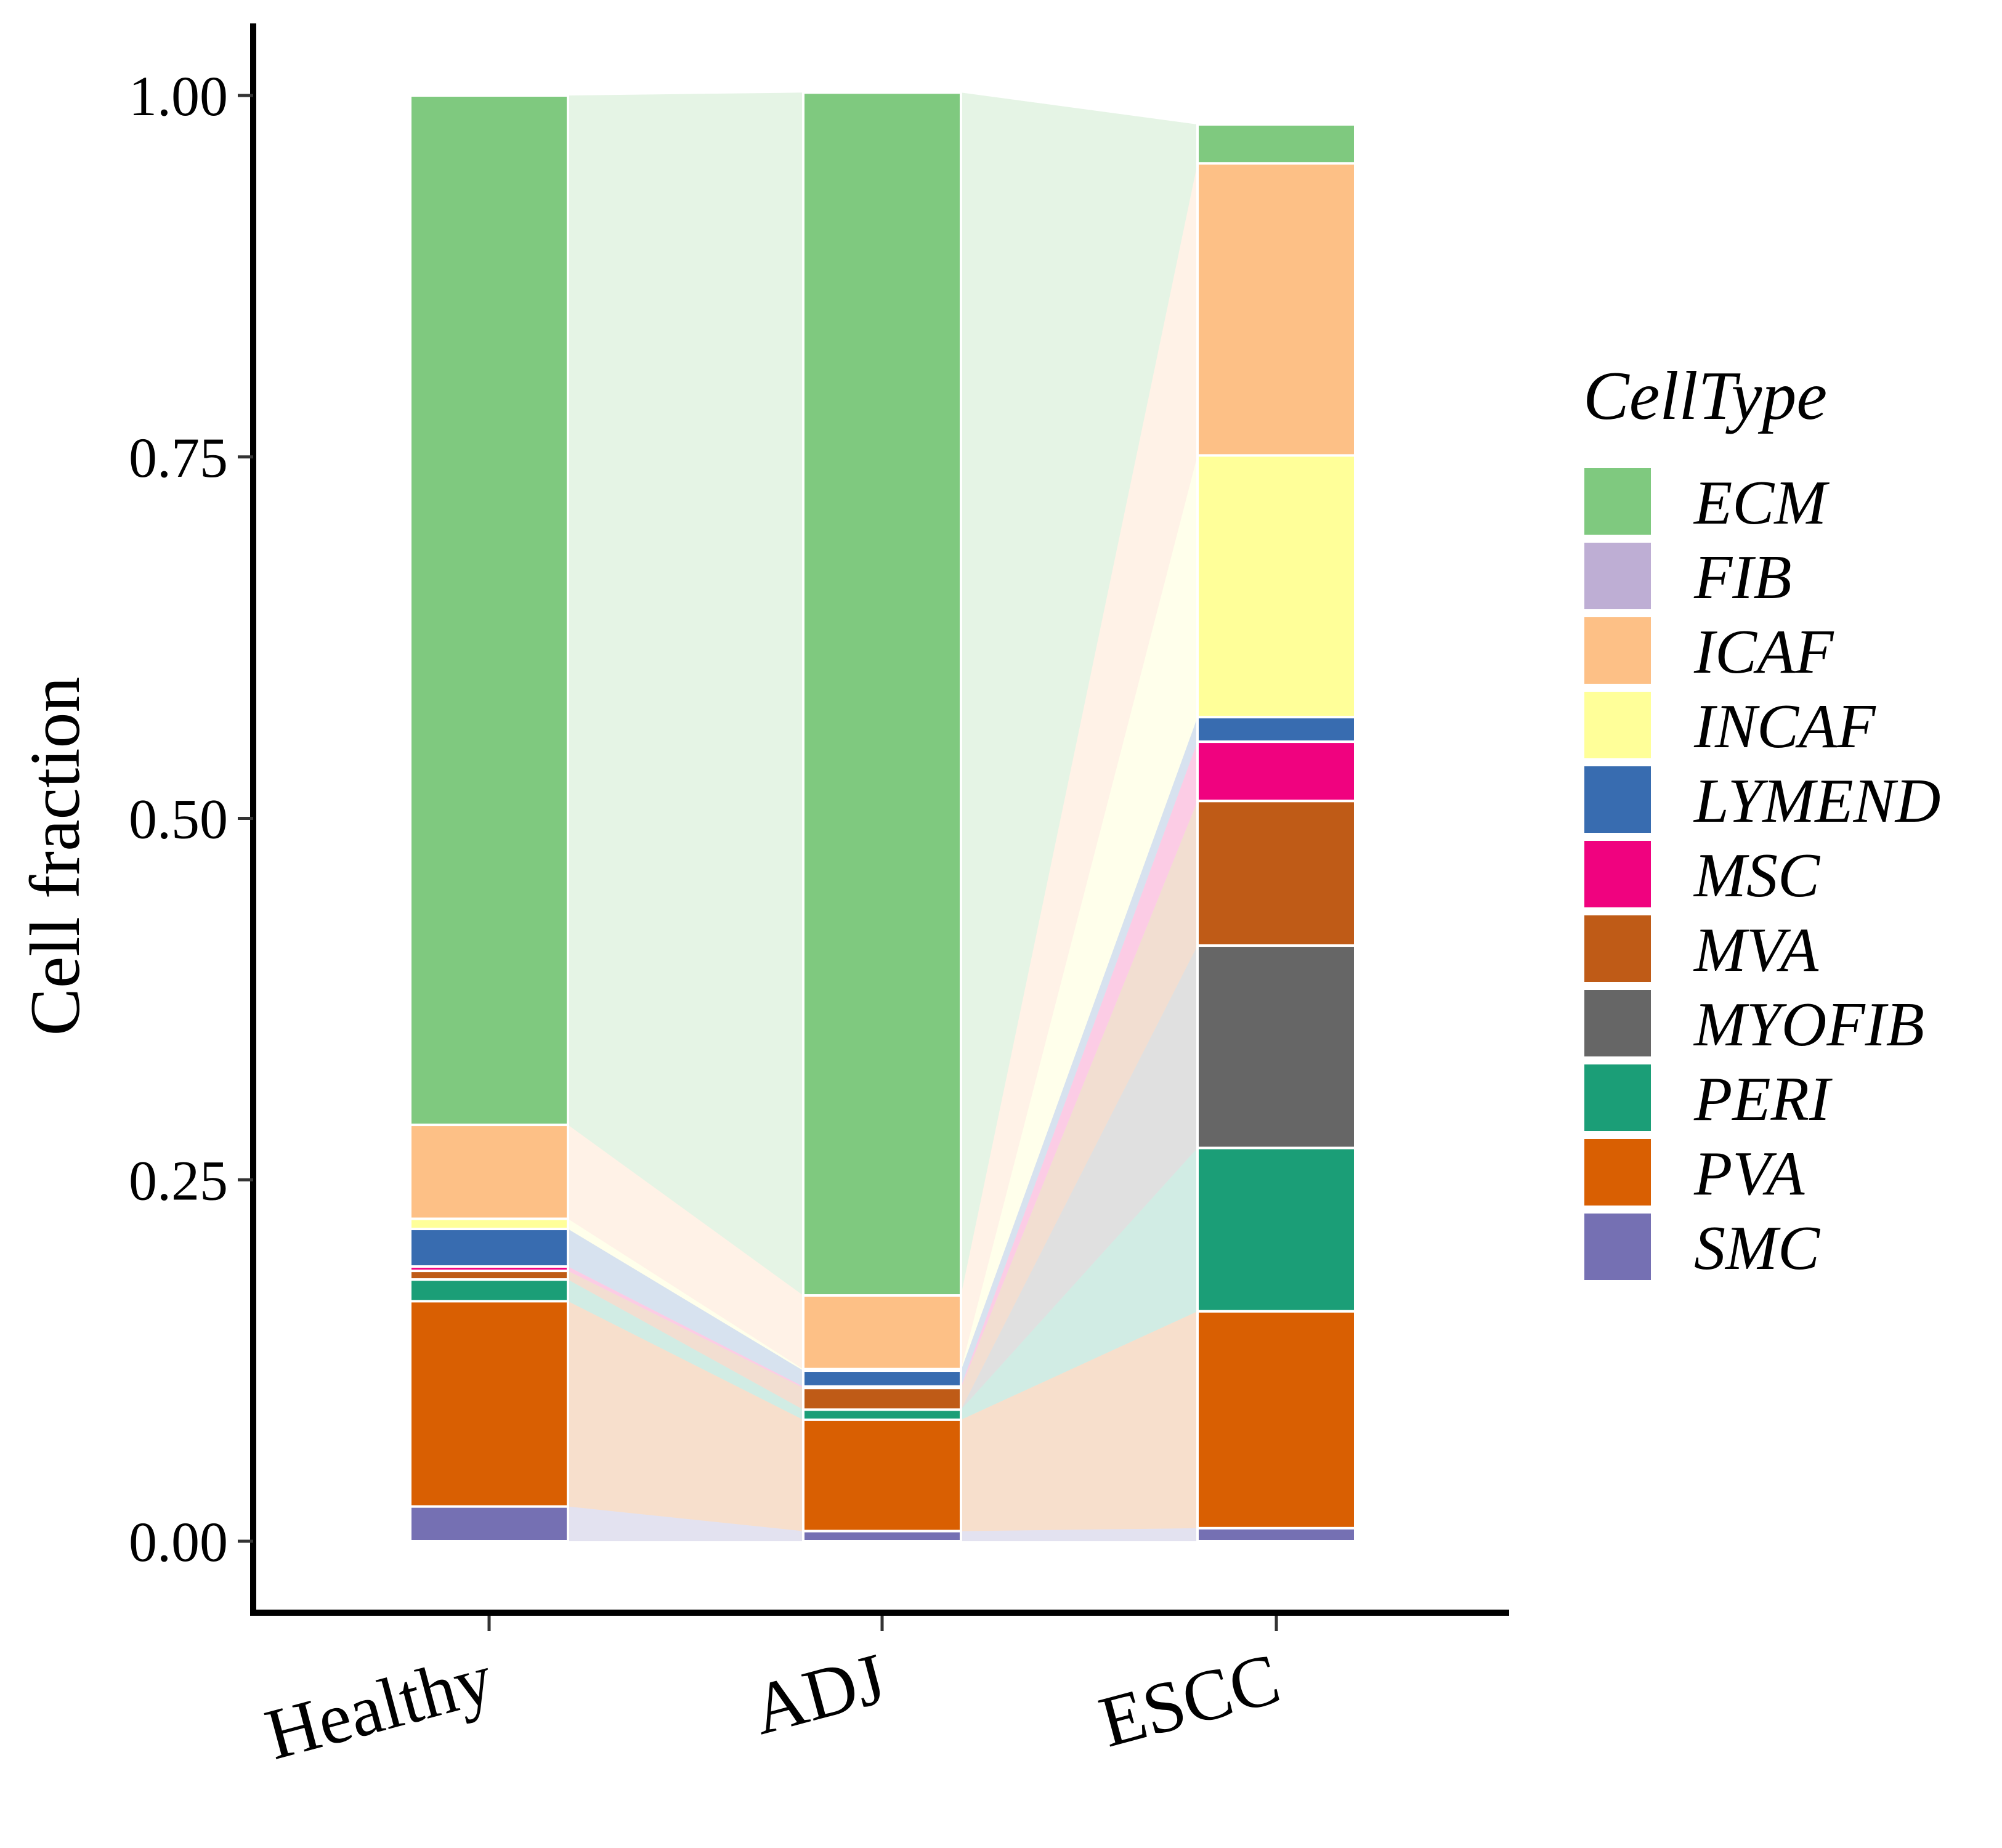 Image resolution: width=2002 pixels, height=1848 pixels. What do you see at coordinates (1079, 1534) in the screenshot?
I see `flow-smc-adj-to-escc` at bounding box center [1079, 1534].